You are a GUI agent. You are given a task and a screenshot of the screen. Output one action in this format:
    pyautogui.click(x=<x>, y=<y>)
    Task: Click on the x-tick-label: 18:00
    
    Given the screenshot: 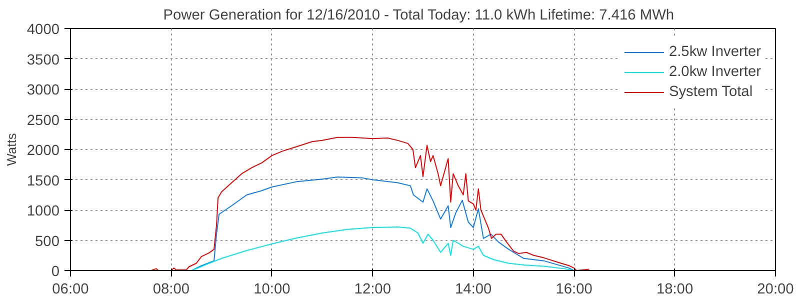 What is the action you would take?
    pyautogui.click(x=675, y=290)
    